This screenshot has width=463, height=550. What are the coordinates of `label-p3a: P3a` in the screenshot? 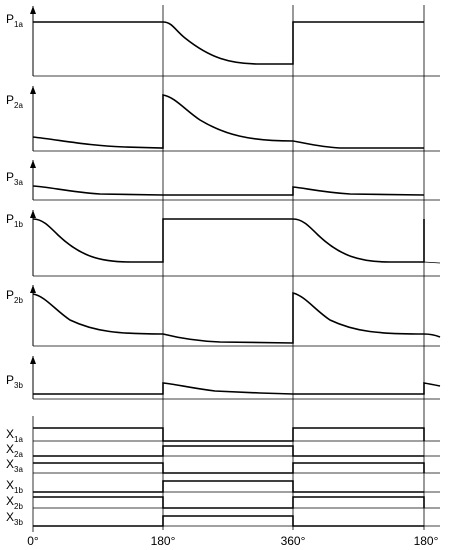 It's located at (14, 178).